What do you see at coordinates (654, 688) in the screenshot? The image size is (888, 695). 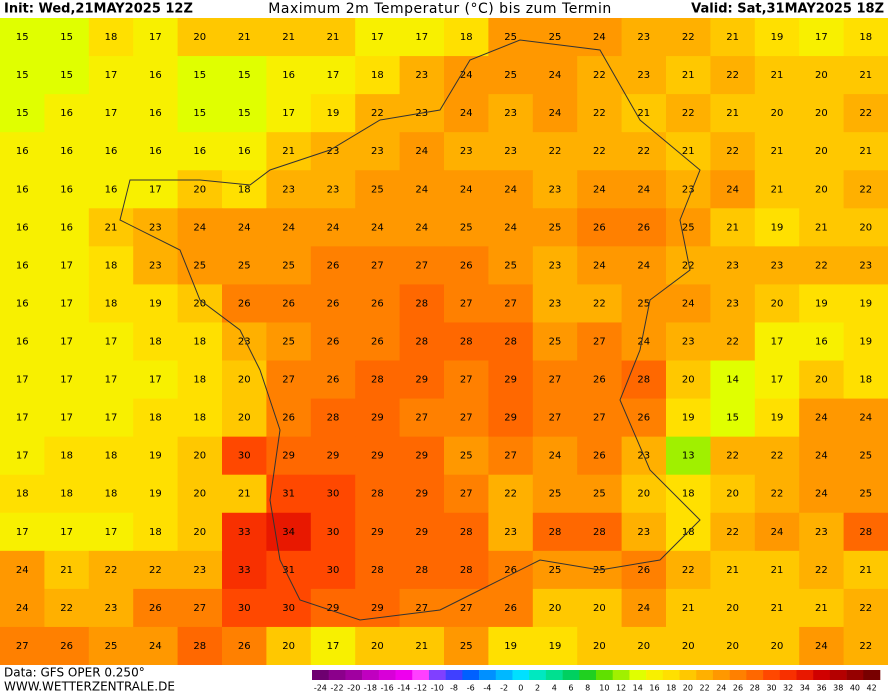 I see `legend-label: 16` at bounding box center [654, 688].